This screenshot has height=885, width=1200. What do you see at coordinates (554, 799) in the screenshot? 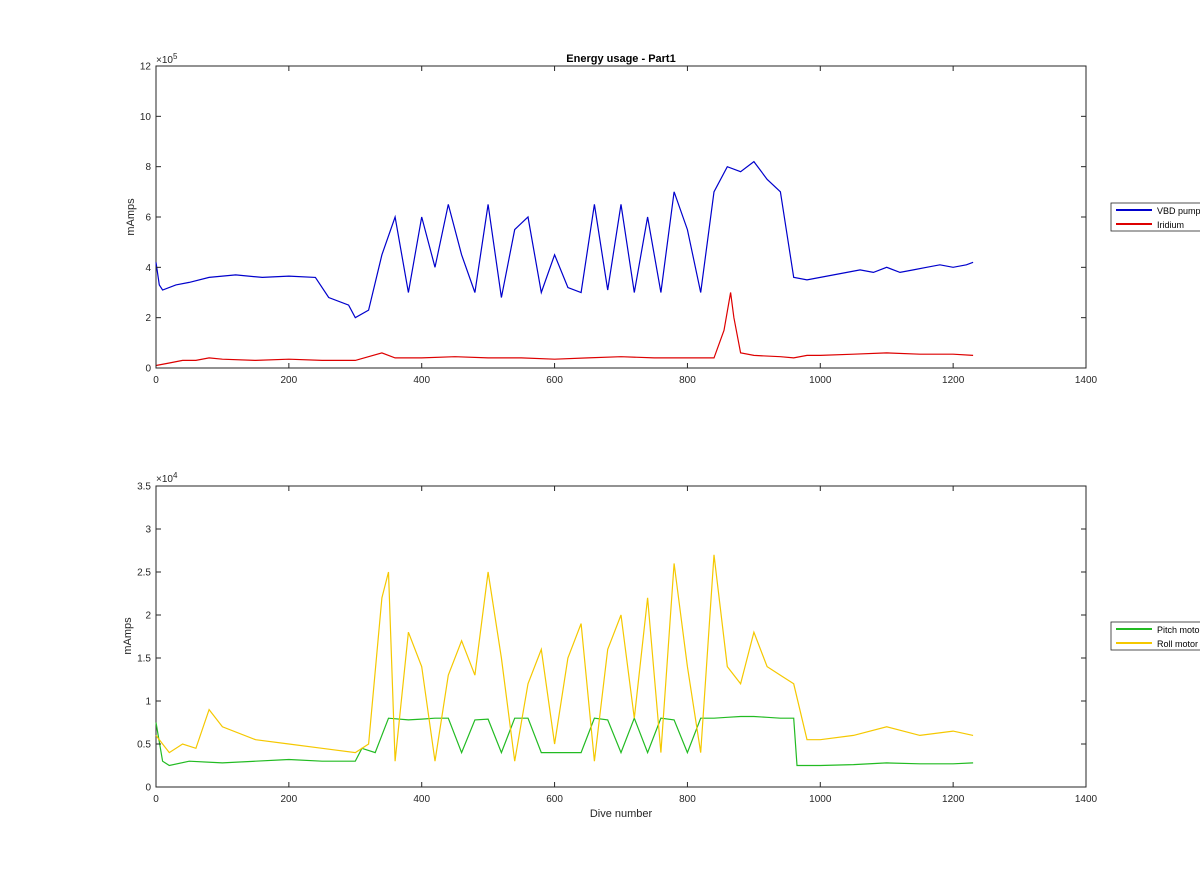
I see `bottom-x-tick-label: 600` at bounding box center [554, 799].